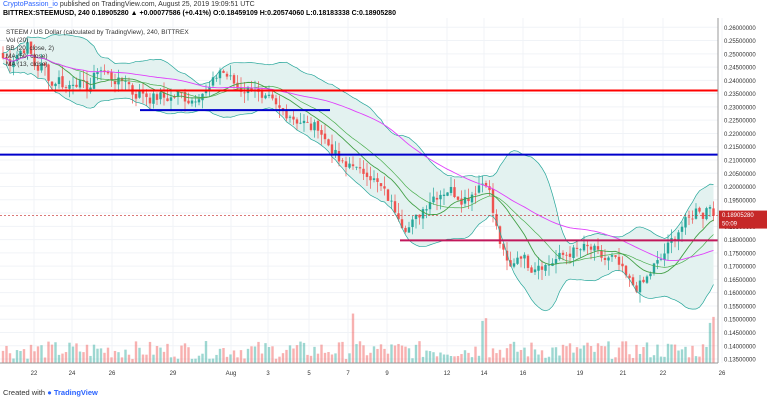 The image size is (768, 401). What do you see at coordinates (730, 225) in the screenshot?
I see `bar-countdown: 50:09` at bounding box center [730, 225].